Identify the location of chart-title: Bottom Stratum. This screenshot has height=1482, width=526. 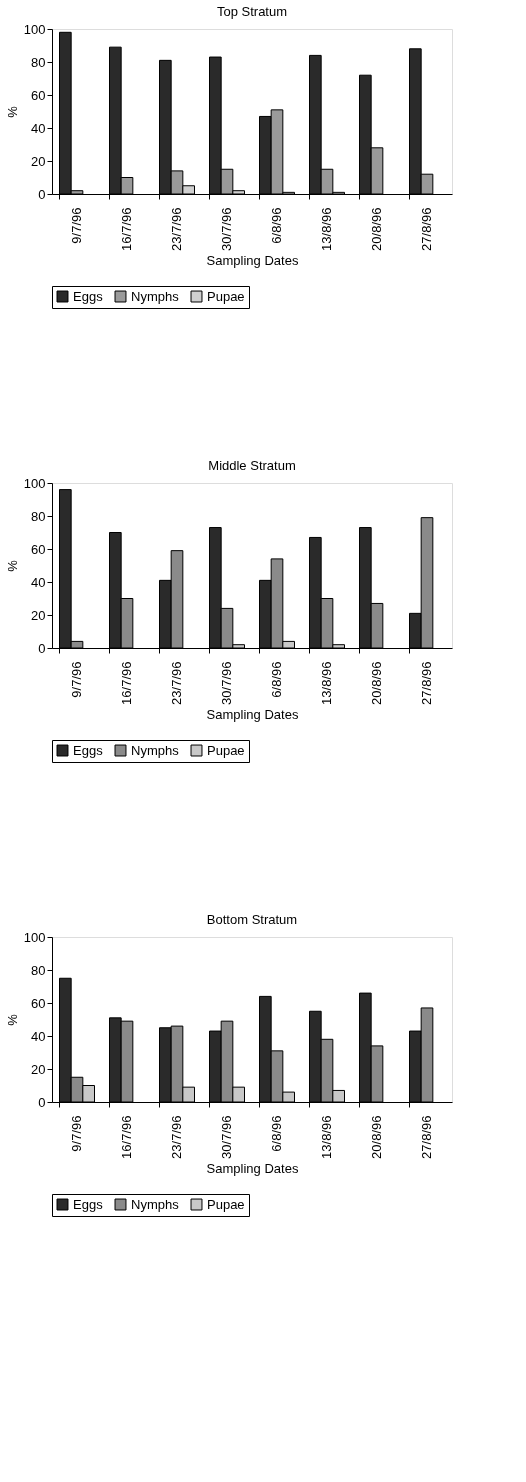
(252, 919).